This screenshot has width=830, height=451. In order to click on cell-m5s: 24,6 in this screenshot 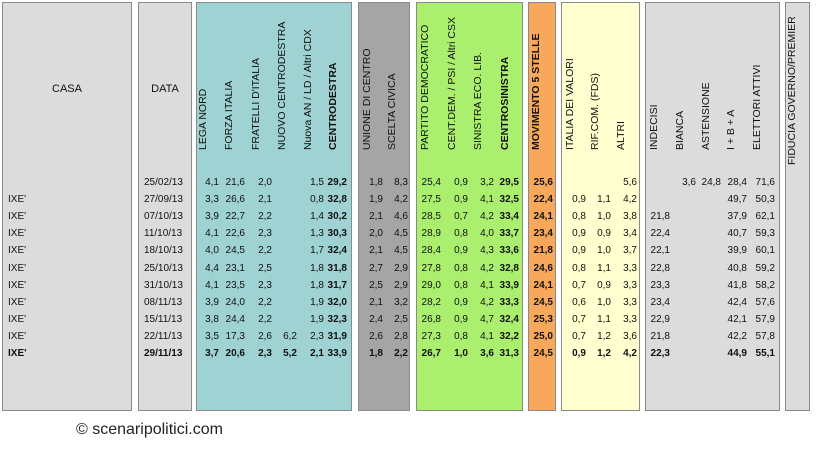, I will do `click(543, 268)`.